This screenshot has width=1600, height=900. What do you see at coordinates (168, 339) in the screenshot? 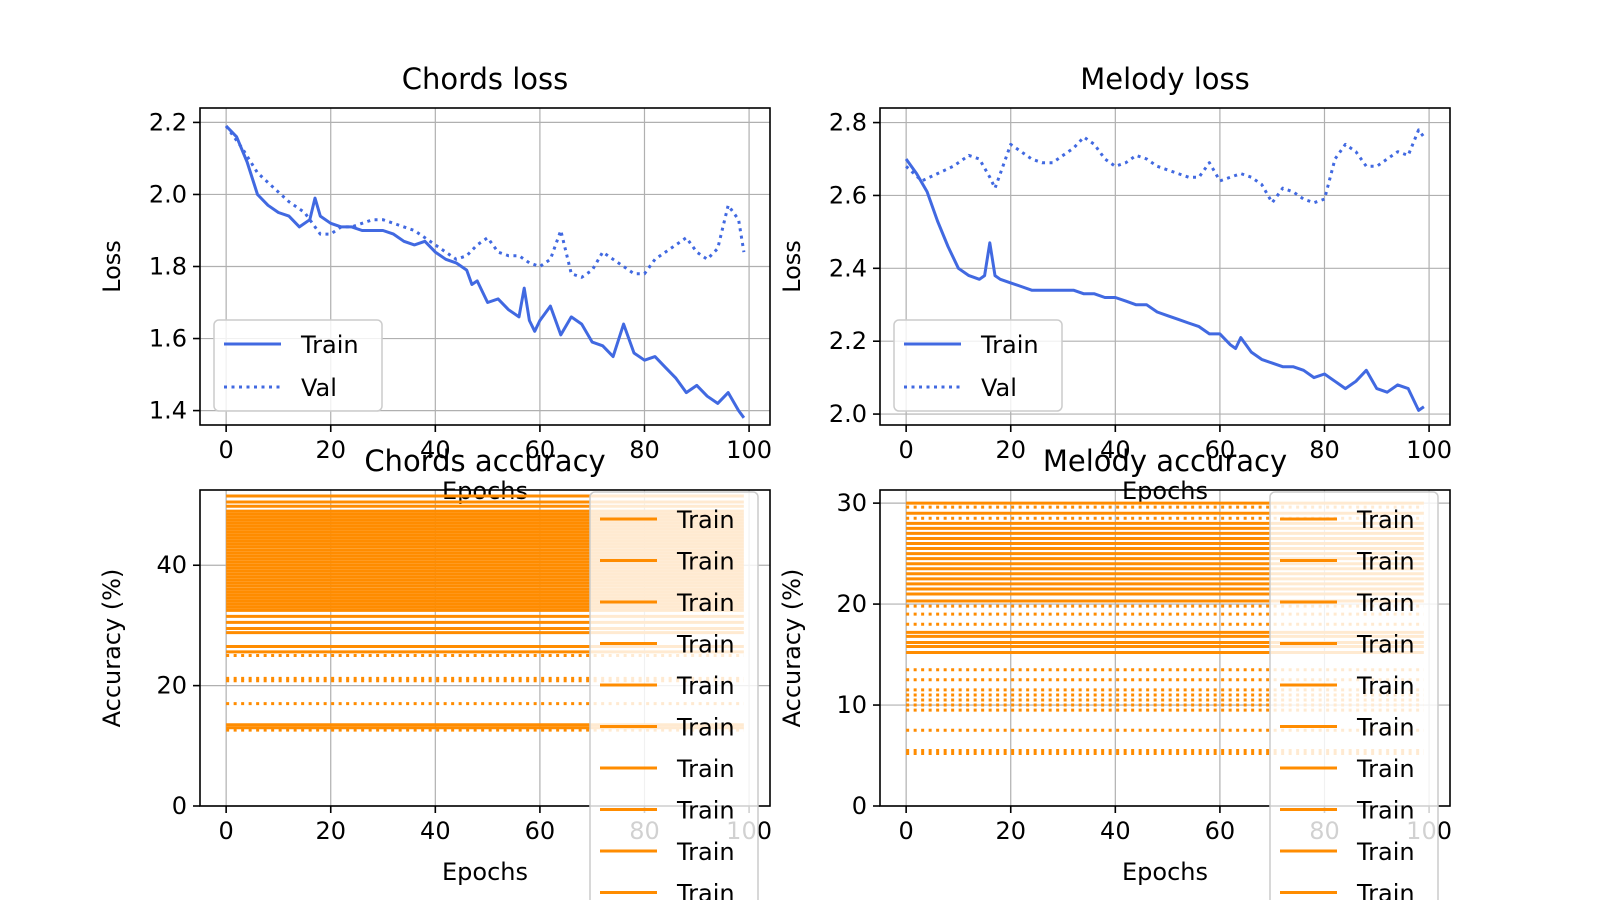
I see `y-tick-label: 1.6` at bounding box center [168, 339].